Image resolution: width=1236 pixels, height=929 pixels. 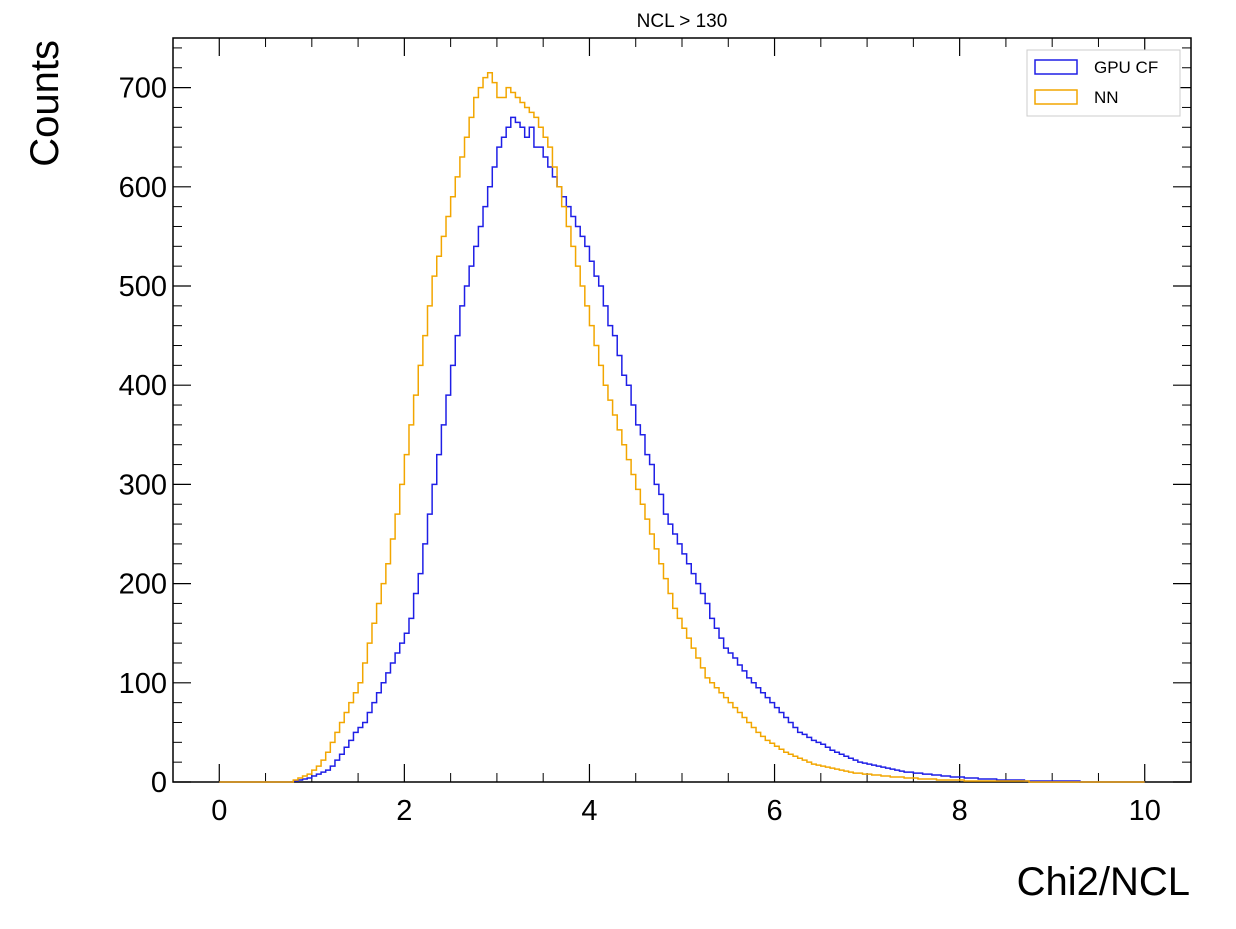 What do you see at coordinates (143, 684) in the screenshot?
I see `y-tick-label: 100` at bounding box center [143, 684].